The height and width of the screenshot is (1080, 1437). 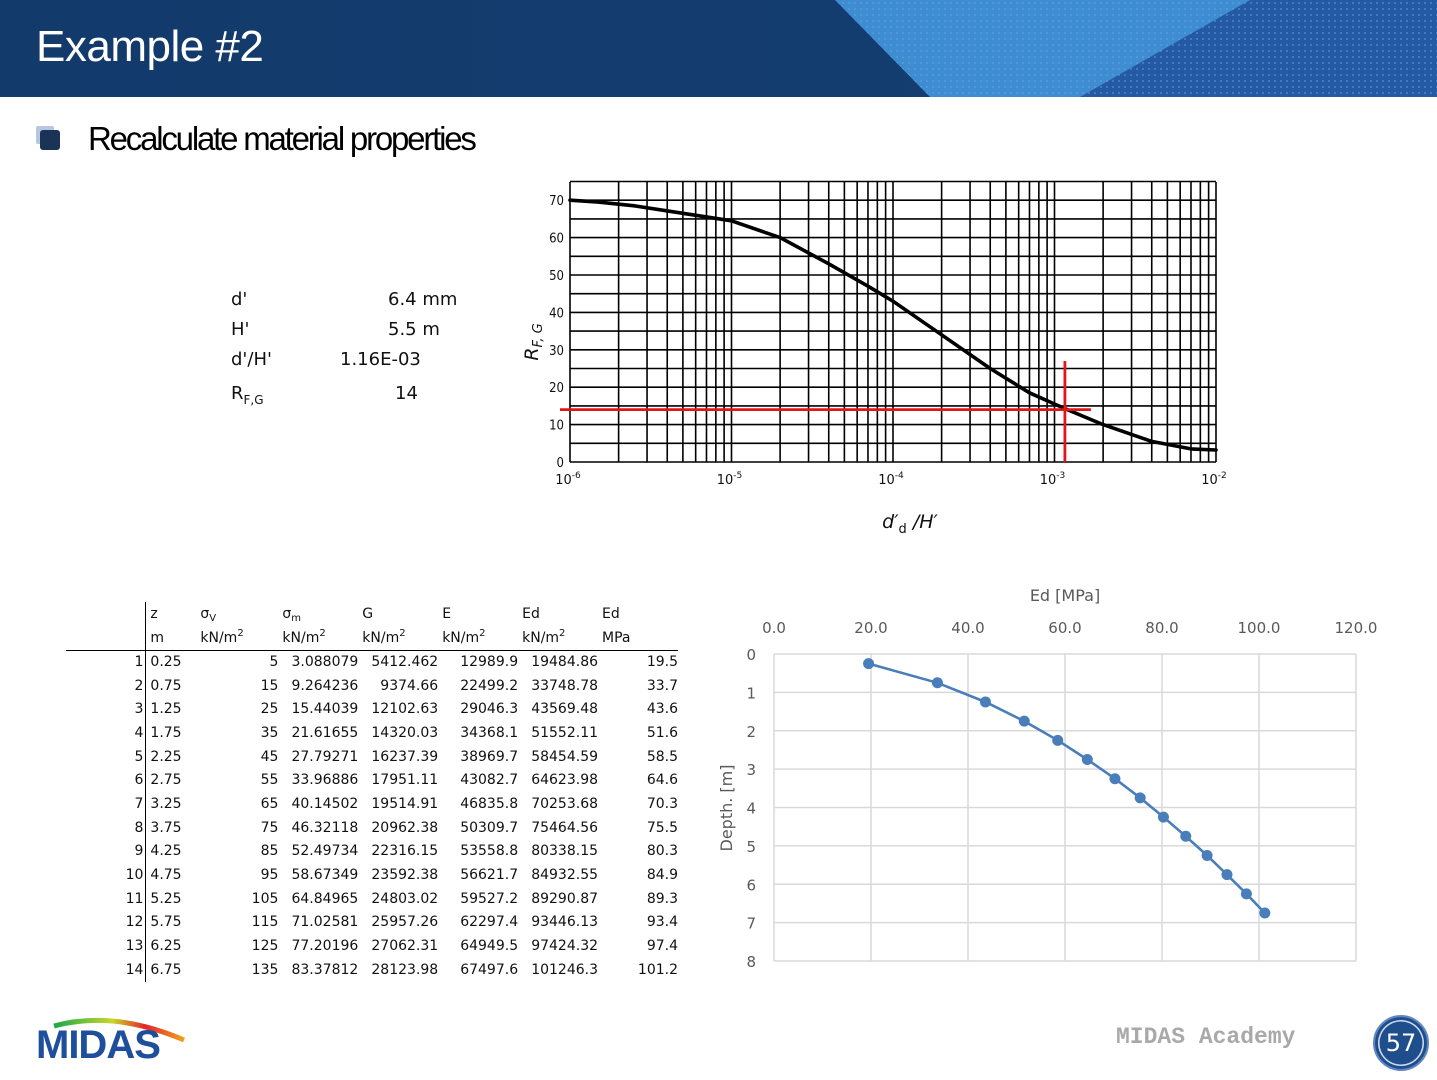 What do you see at coordinates (565, 756) in the screenshot?
I see `table-cell: 58454.59` at bounding box center [565, 756].